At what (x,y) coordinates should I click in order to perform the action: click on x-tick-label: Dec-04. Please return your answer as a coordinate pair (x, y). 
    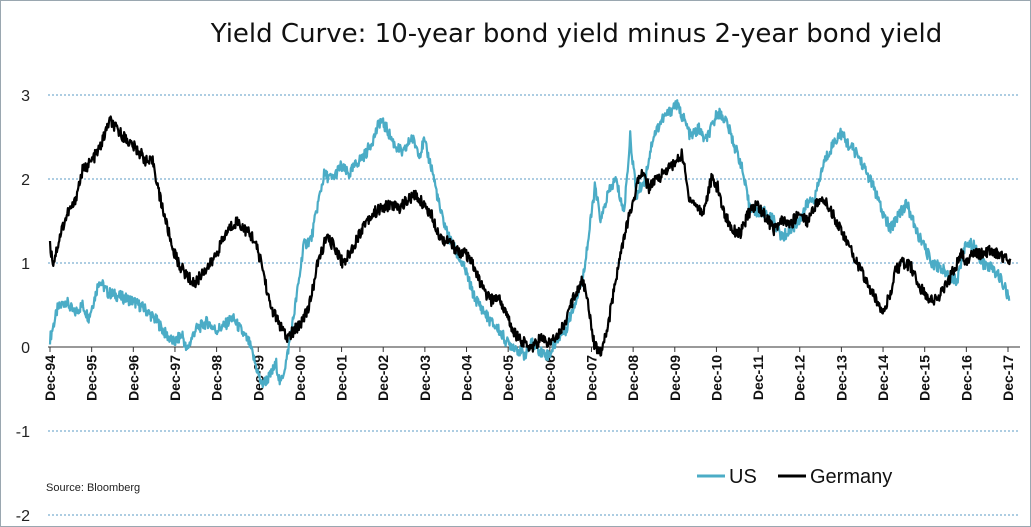
    Looking at the image, I should click on (467, 378).